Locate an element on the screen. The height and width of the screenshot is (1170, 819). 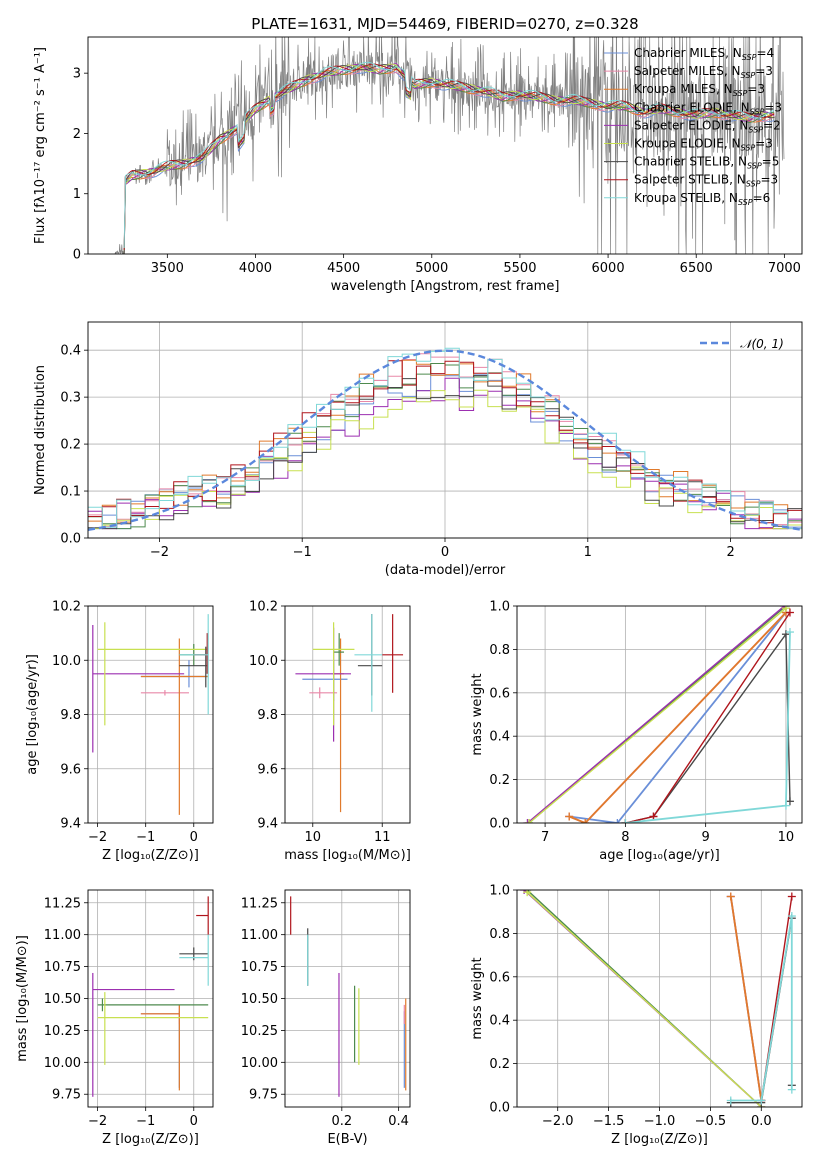
residual-histograms is located at coordinates (445, 439).